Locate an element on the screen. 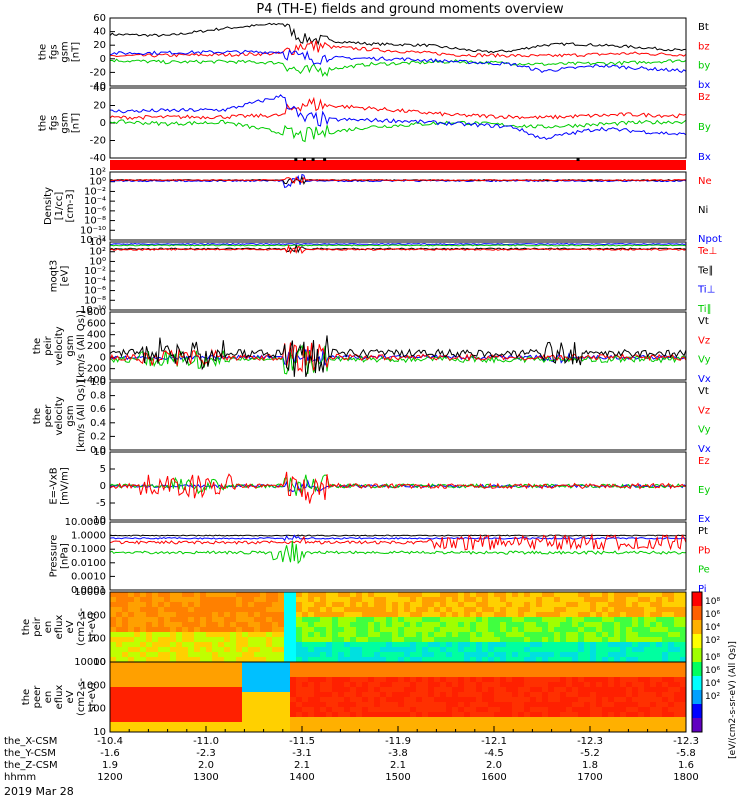 Image resolution: width=750 pixels, height=800 pixels. colorbar-swatch is located at coordinates (697, 599).